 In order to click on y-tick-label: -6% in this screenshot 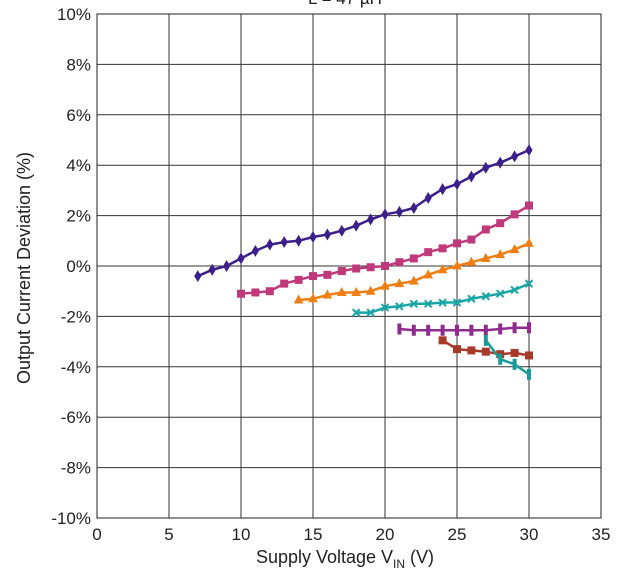, I will do `click(76, 417)`.